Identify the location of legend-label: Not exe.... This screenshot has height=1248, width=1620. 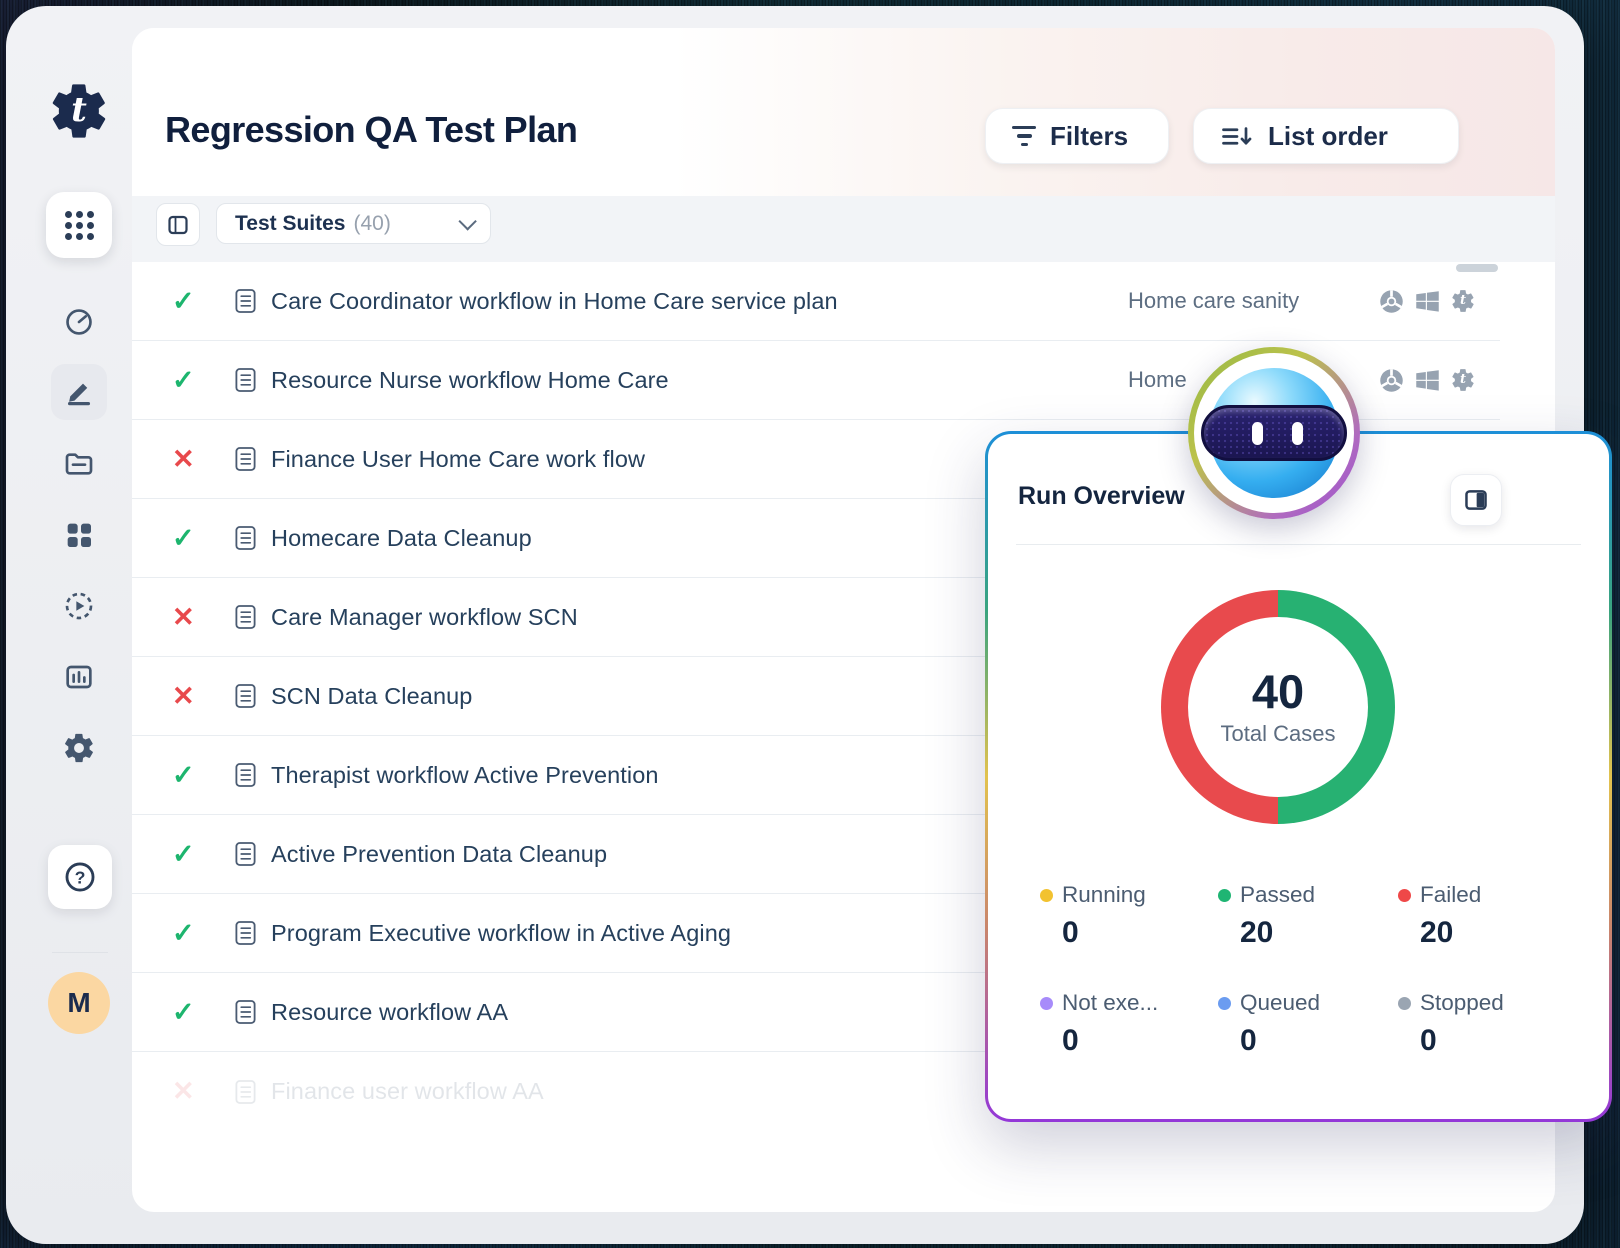
(1110, 1002).